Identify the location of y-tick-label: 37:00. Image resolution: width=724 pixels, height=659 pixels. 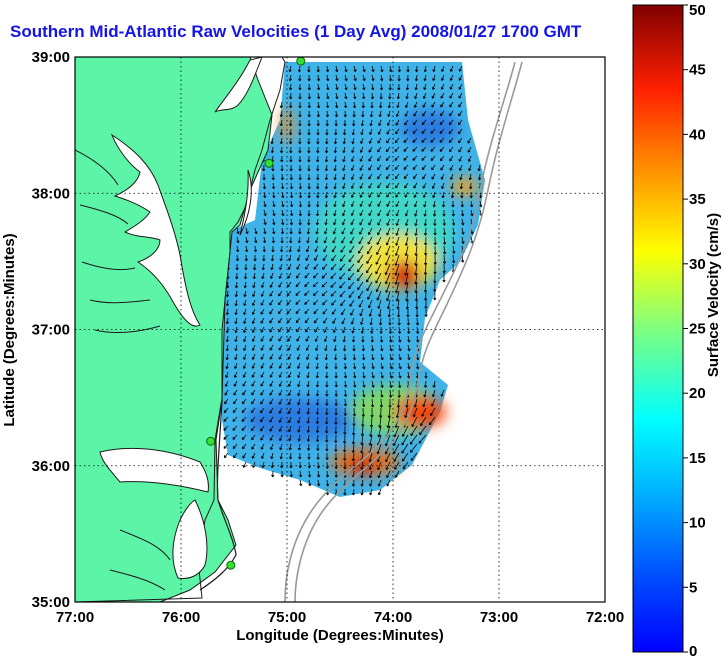
(51, 330).